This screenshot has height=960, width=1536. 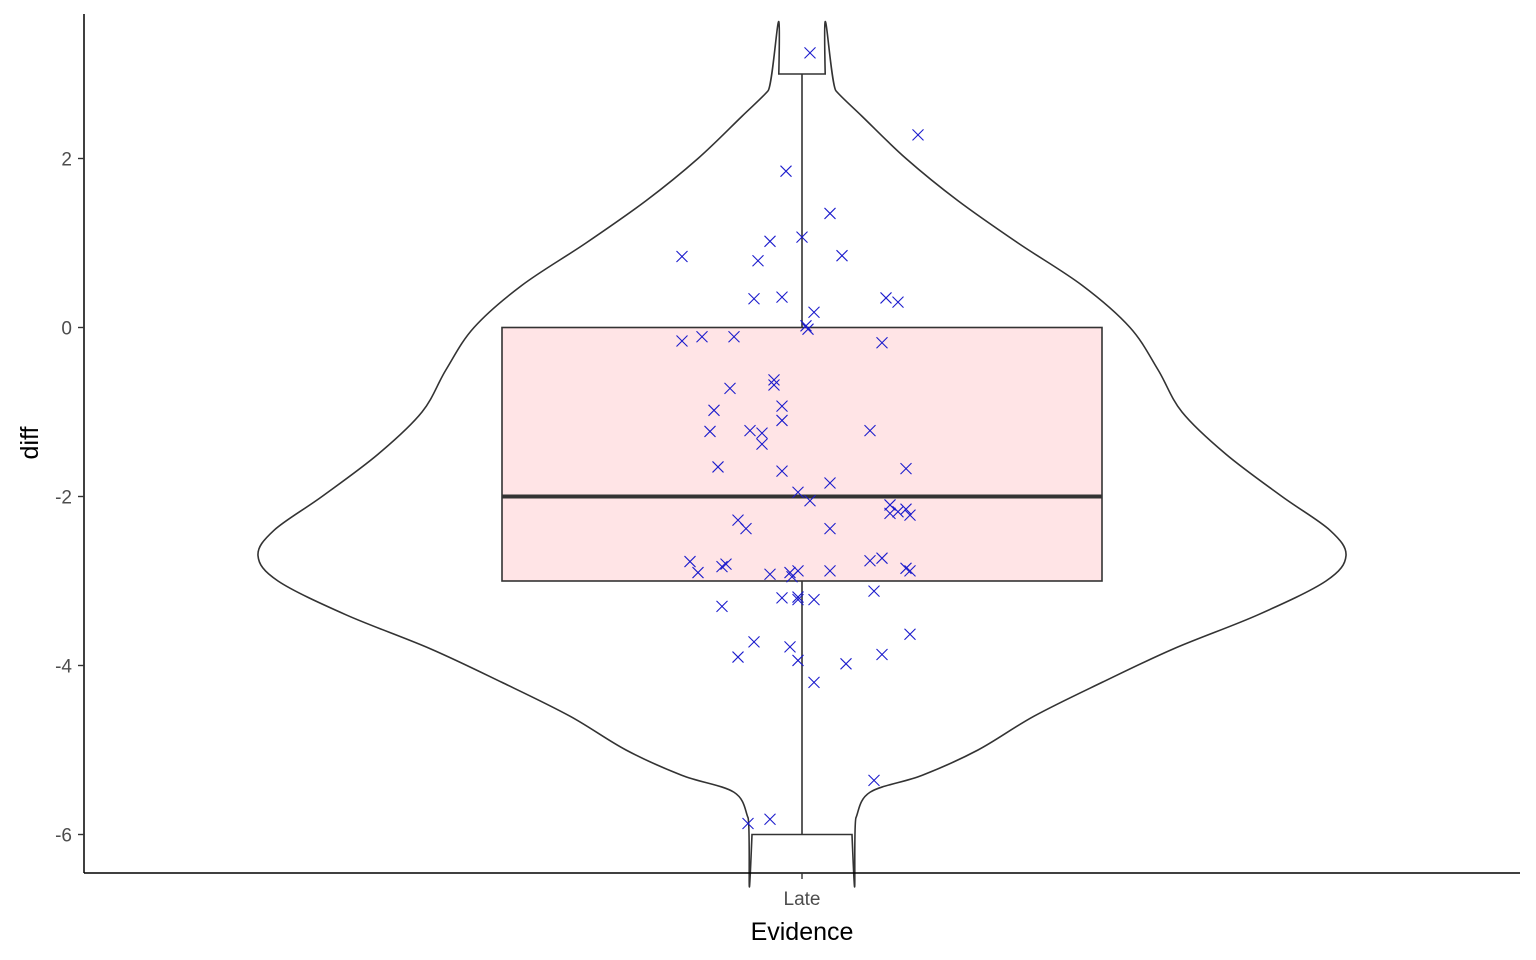 I want to click on y-tick-label: 2, so click(x=66, y=160).